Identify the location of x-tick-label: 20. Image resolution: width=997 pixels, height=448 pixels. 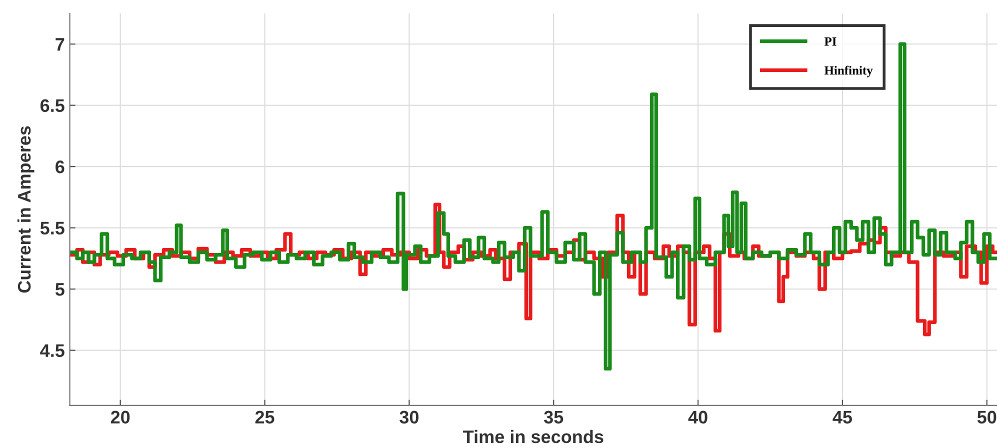
(120, 417).